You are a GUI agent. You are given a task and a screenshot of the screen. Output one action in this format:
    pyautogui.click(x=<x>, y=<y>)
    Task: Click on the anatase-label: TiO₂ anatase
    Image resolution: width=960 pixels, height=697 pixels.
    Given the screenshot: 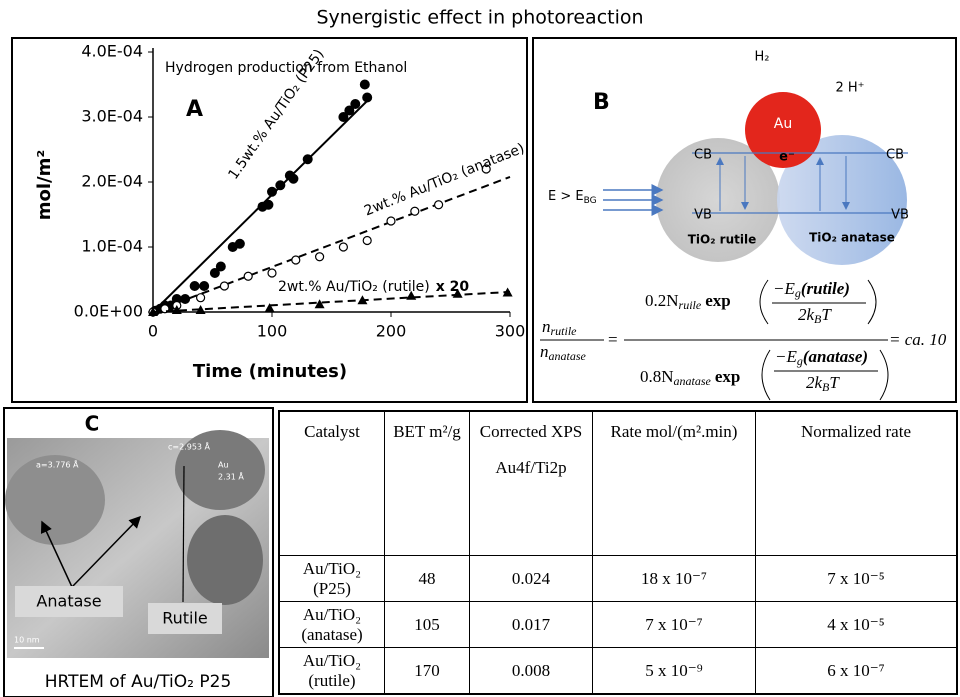 What is the action you would take?
    pyautogui.click(x=852, y=238)
    